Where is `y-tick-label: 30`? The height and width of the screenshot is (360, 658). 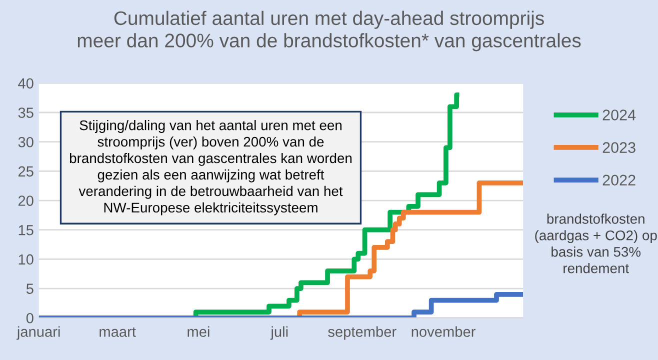 y-tick-label: 30 is located at coordinates (26, 142).